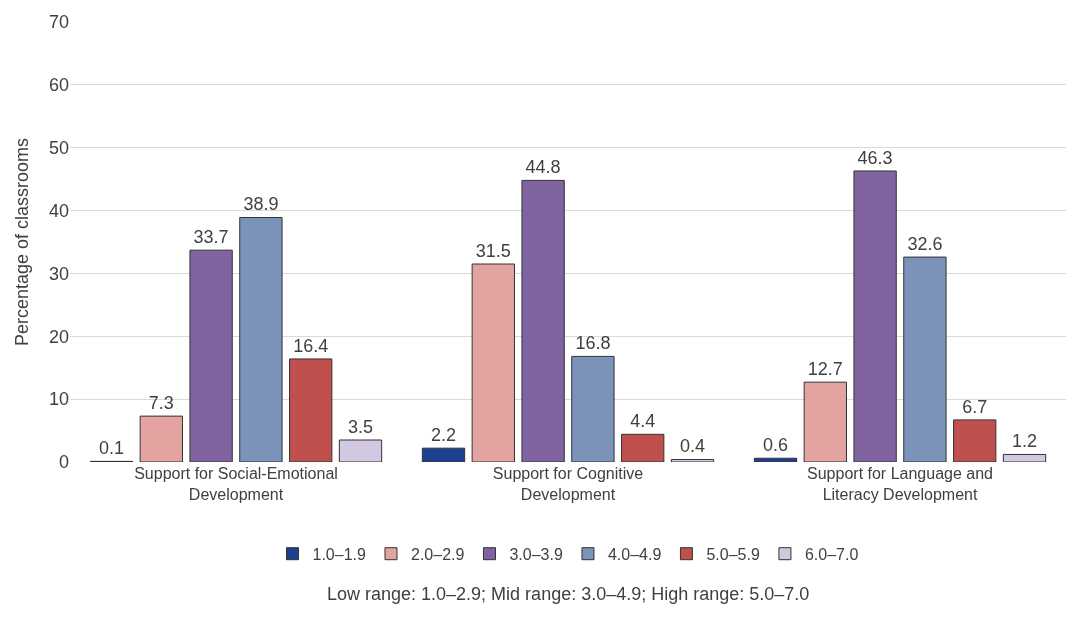 The width and height of the screenshot is (1086, 637). Describe the element at coordinates (493, 251) in the screenshot. I see `data-label: 31.5` at that location.